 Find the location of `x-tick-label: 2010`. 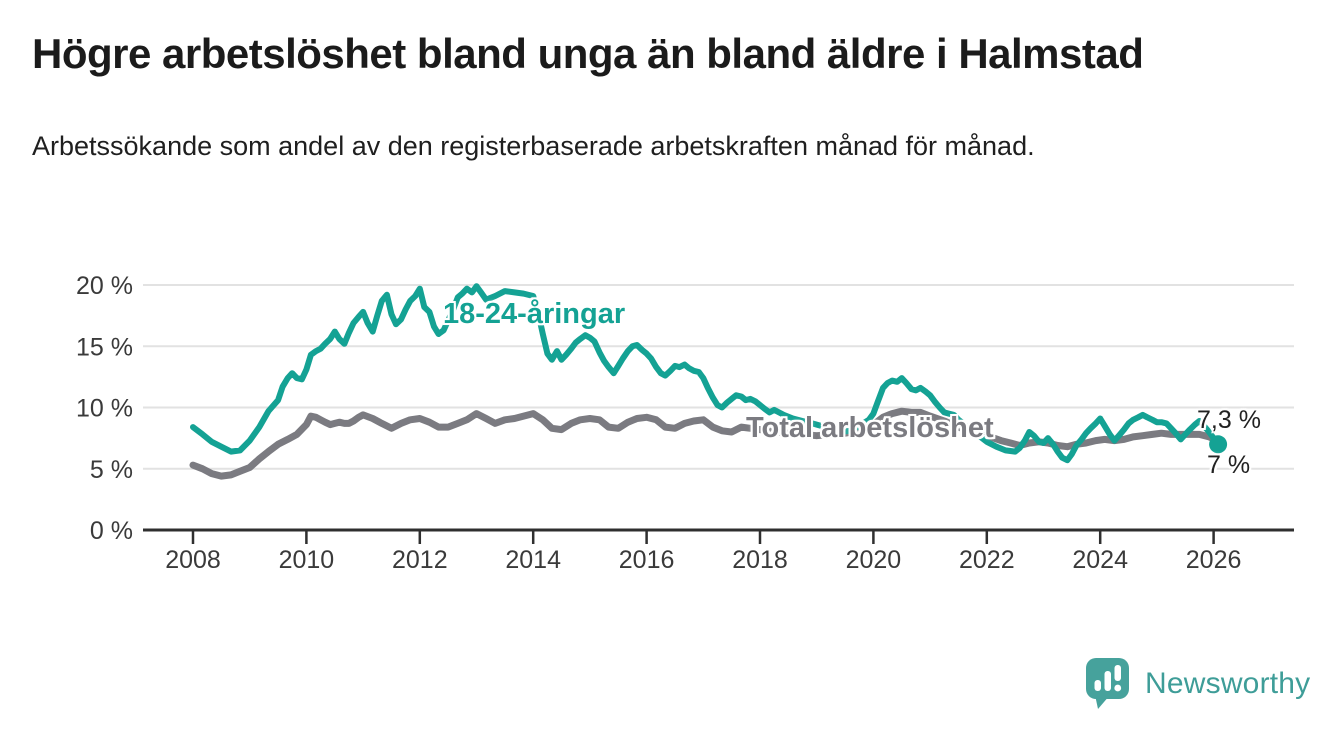

x-tick-label: 2010 is located at coordinates (307, 560).